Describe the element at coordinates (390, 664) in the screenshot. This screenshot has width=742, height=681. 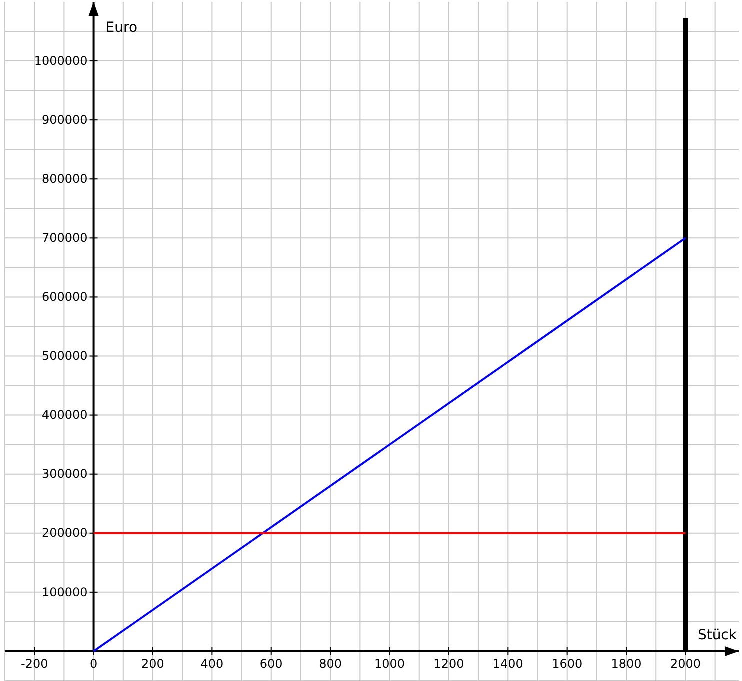
I see `x-tick-label: 1000` at that location.